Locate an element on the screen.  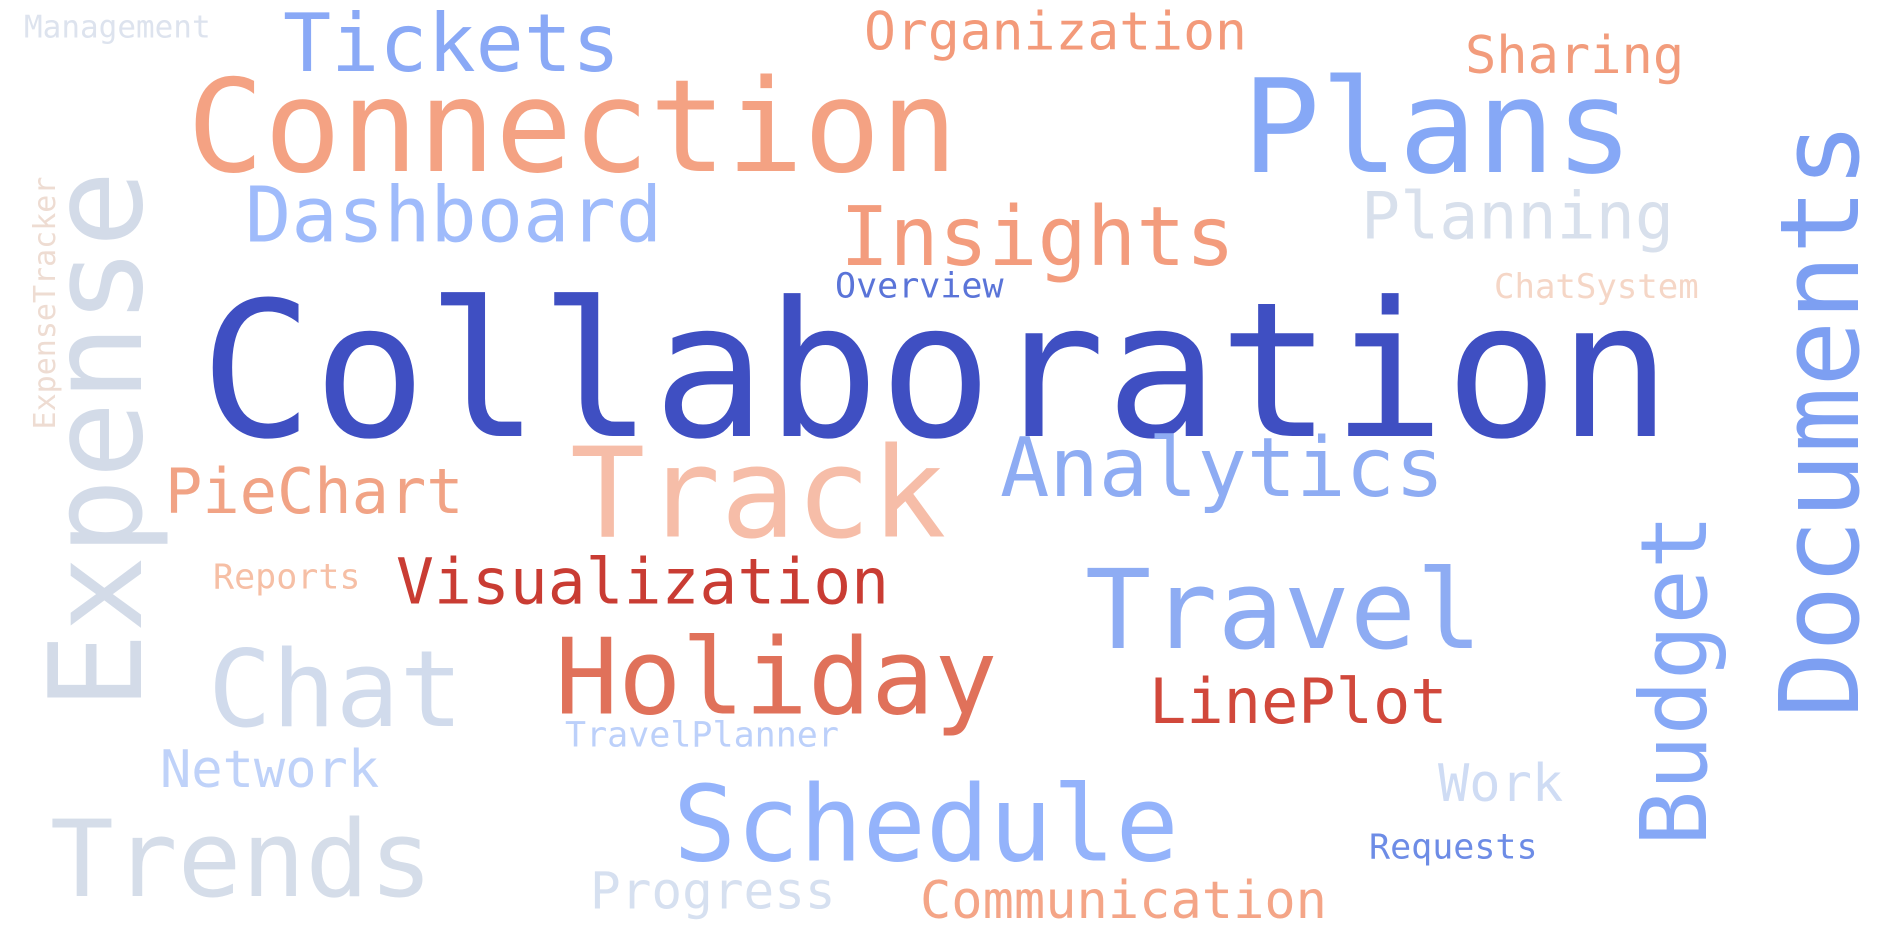
word-insights: Insights is located at coordinates (1037, 237).